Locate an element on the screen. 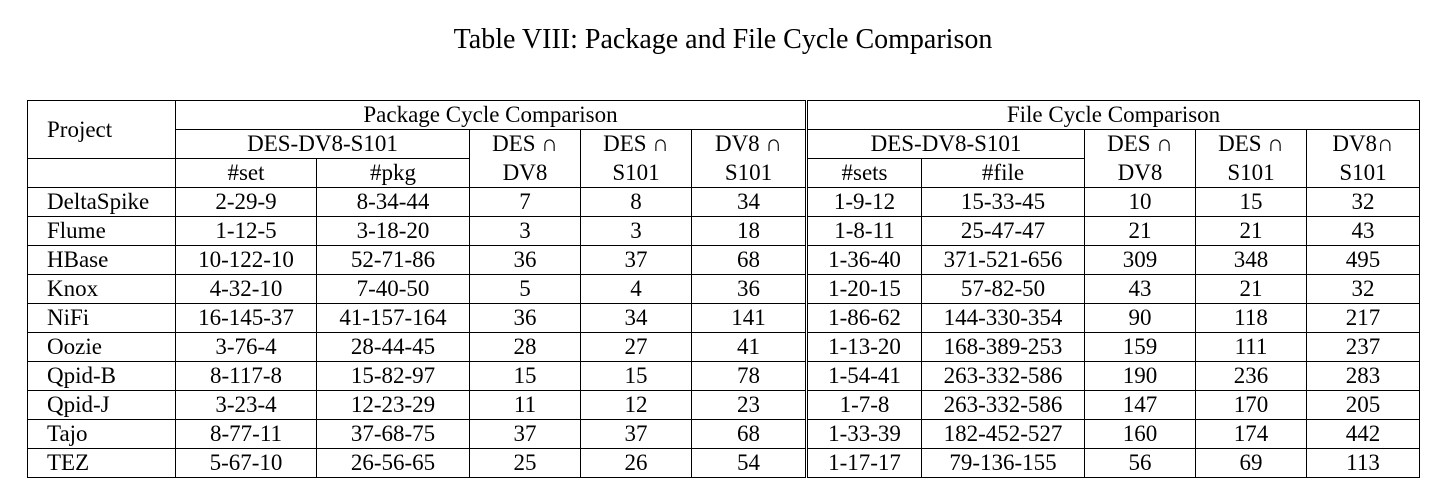  cell-file-des-s101: 111 is located at coordinates (1251, 347).